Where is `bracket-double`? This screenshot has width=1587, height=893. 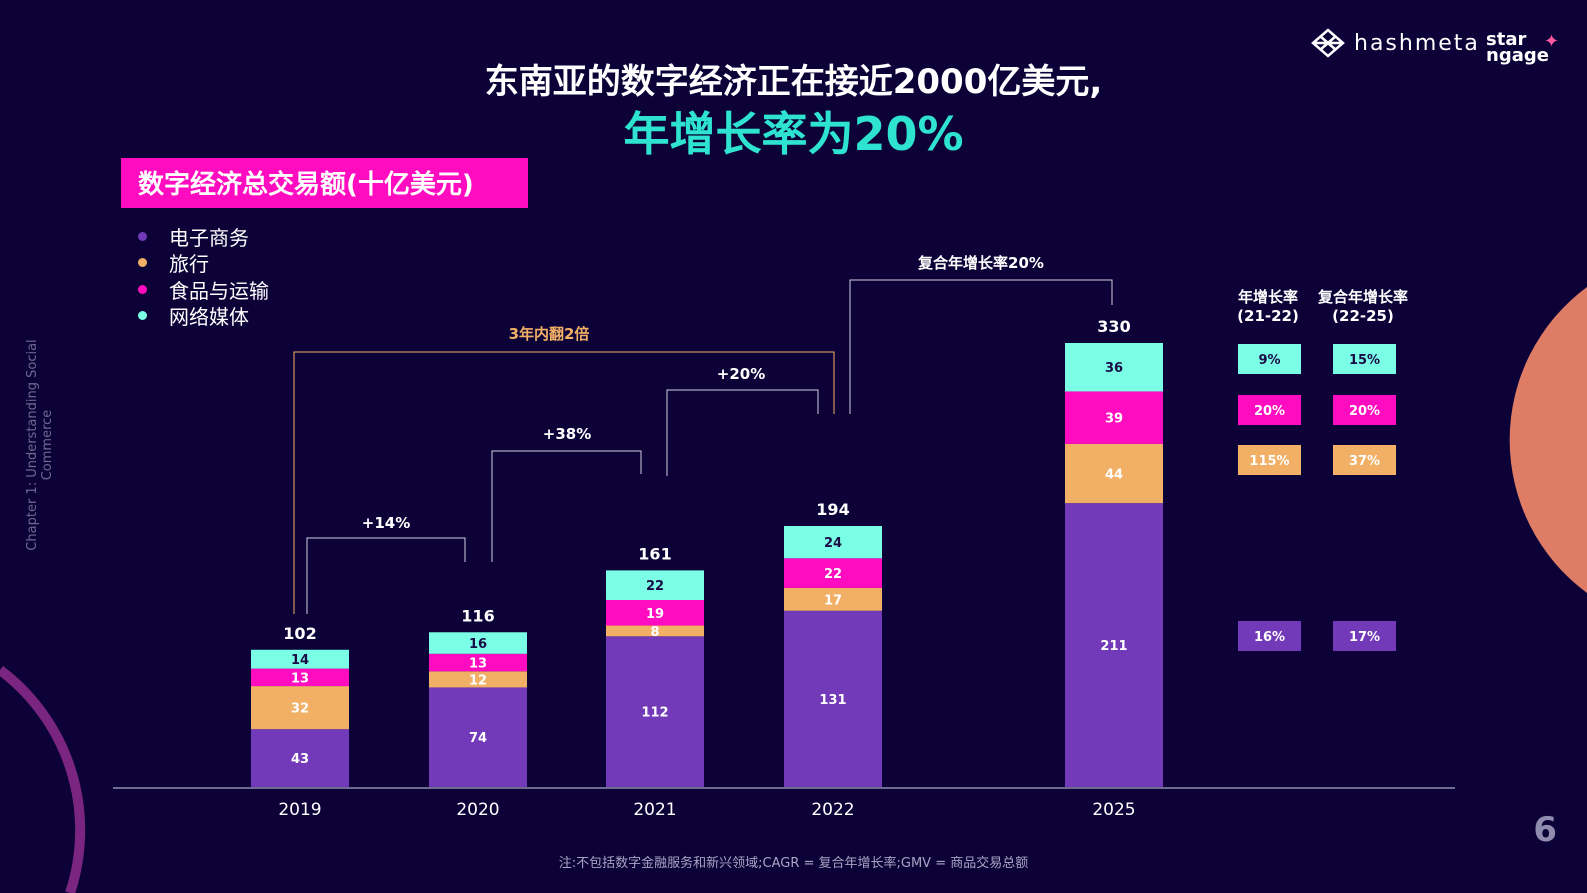 bracket-double is located at coordinates (564, 482).